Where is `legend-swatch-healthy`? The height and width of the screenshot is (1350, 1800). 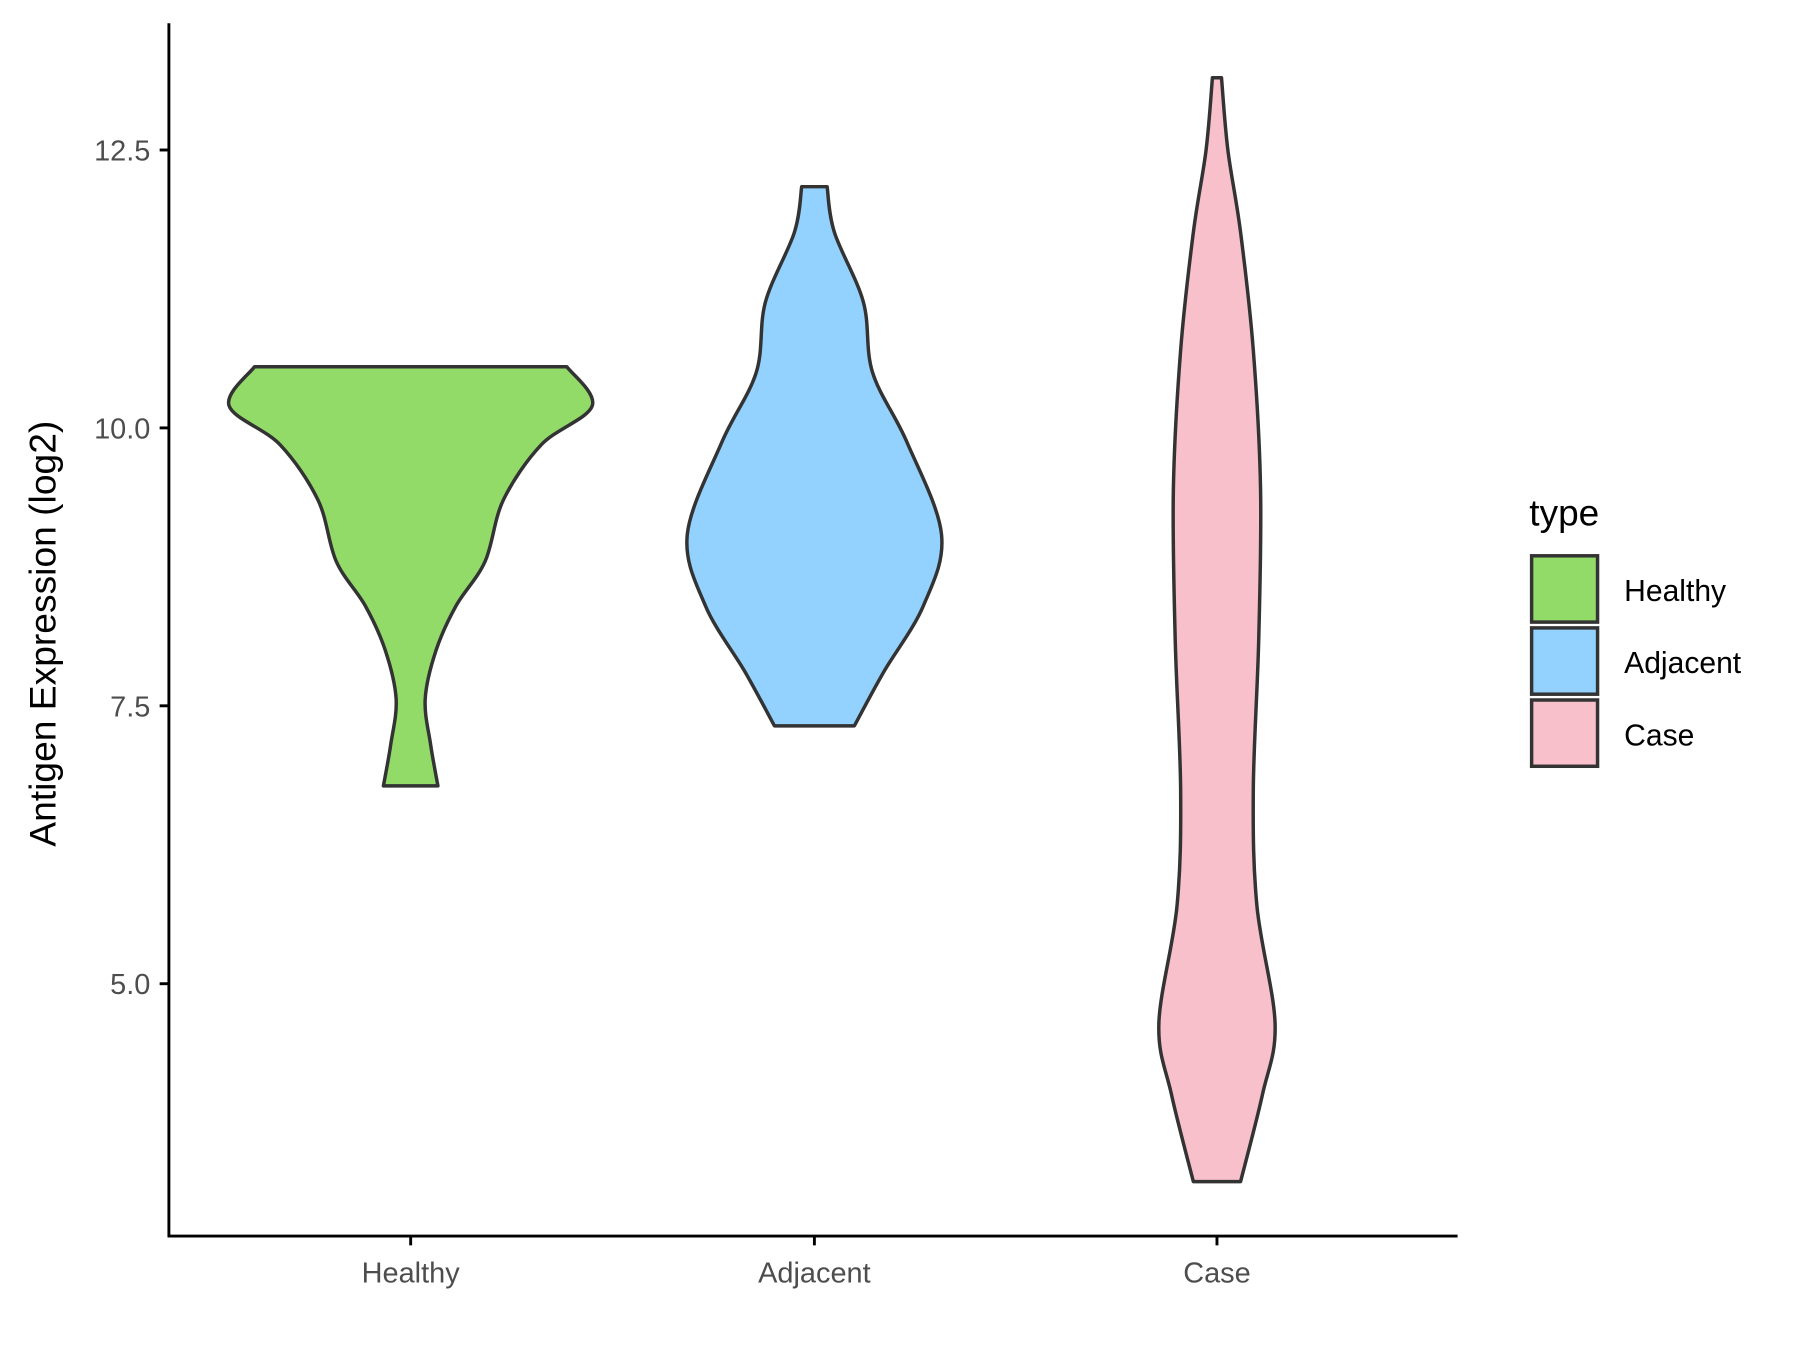 legend-swatch-healthy is located at coordinates (1564, 589).